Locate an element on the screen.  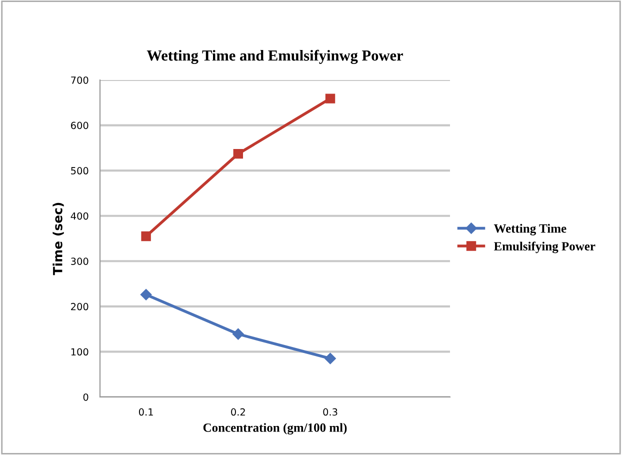
y-tick-label: 200 is located at coordinates (79, 306).